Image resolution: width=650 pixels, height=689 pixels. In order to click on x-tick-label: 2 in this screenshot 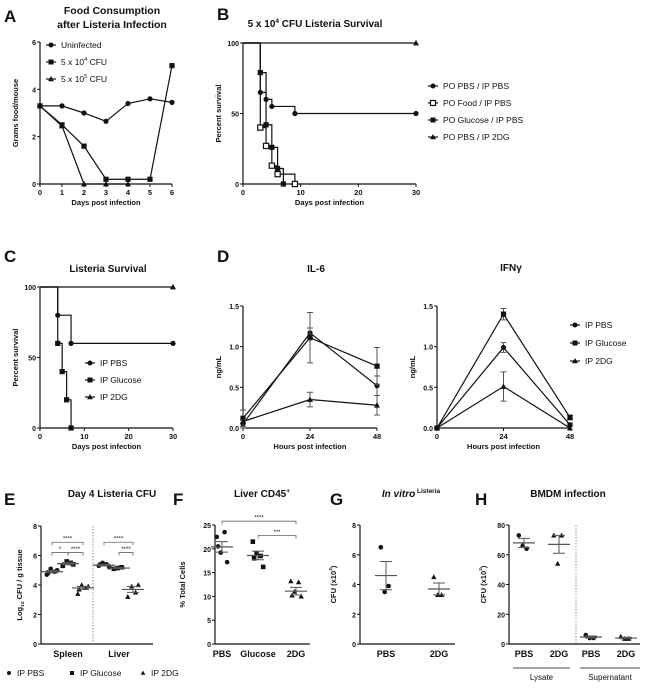, I will do `click(84, 192)`.